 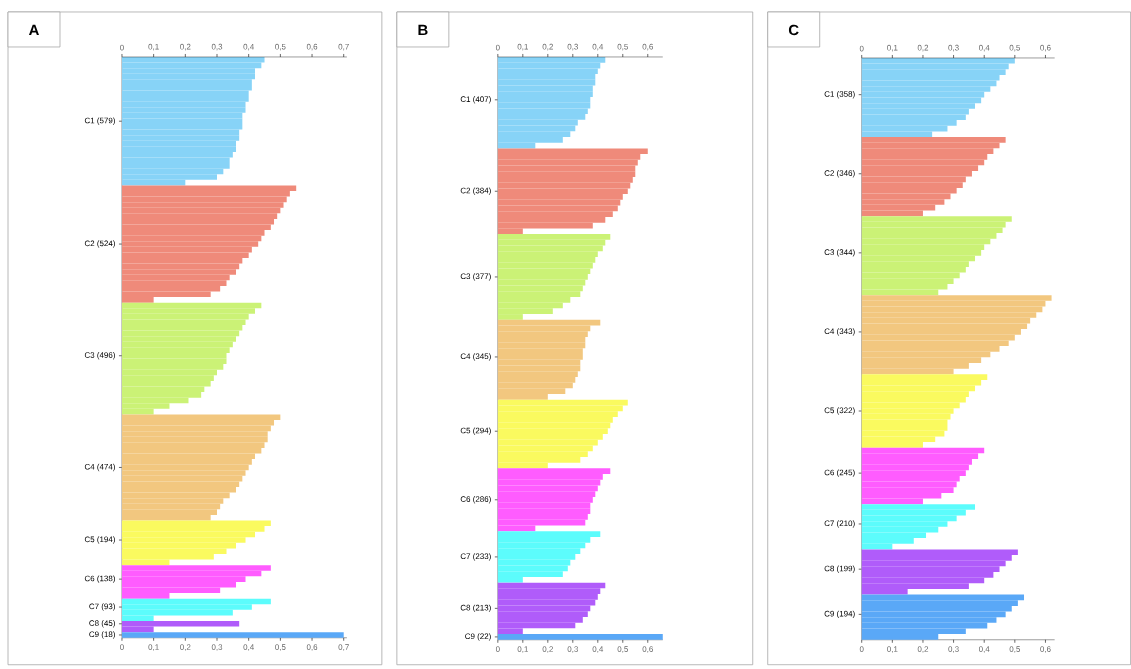 What do you see at coordinates (33, 30) in the screenshot?
I see `chart-title: A` at bounding box center [33, 30].